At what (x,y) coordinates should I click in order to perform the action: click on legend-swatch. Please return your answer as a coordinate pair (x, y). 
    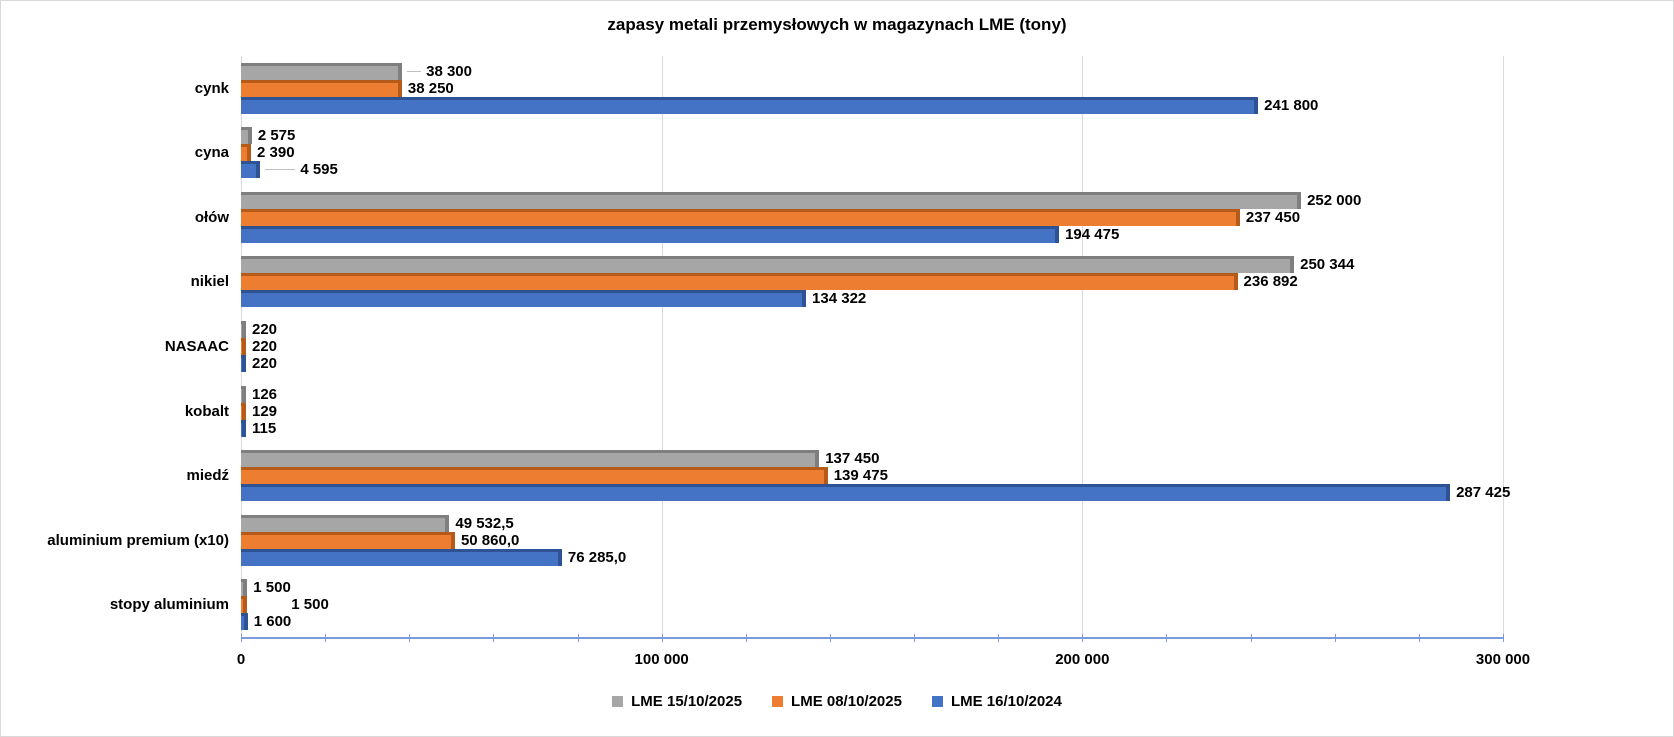
    Looking at the image, I should click on (618, 701).